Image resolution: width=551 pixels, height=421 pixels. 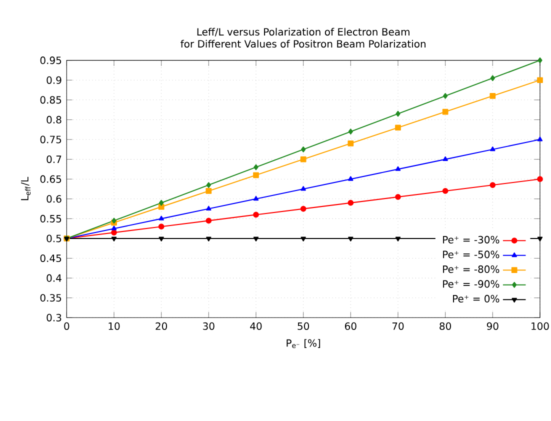 What do you see at coordinates (51, 179) in the screenshot?
I see `y-tick-label: 0.65` at bounding box center [51, 179].